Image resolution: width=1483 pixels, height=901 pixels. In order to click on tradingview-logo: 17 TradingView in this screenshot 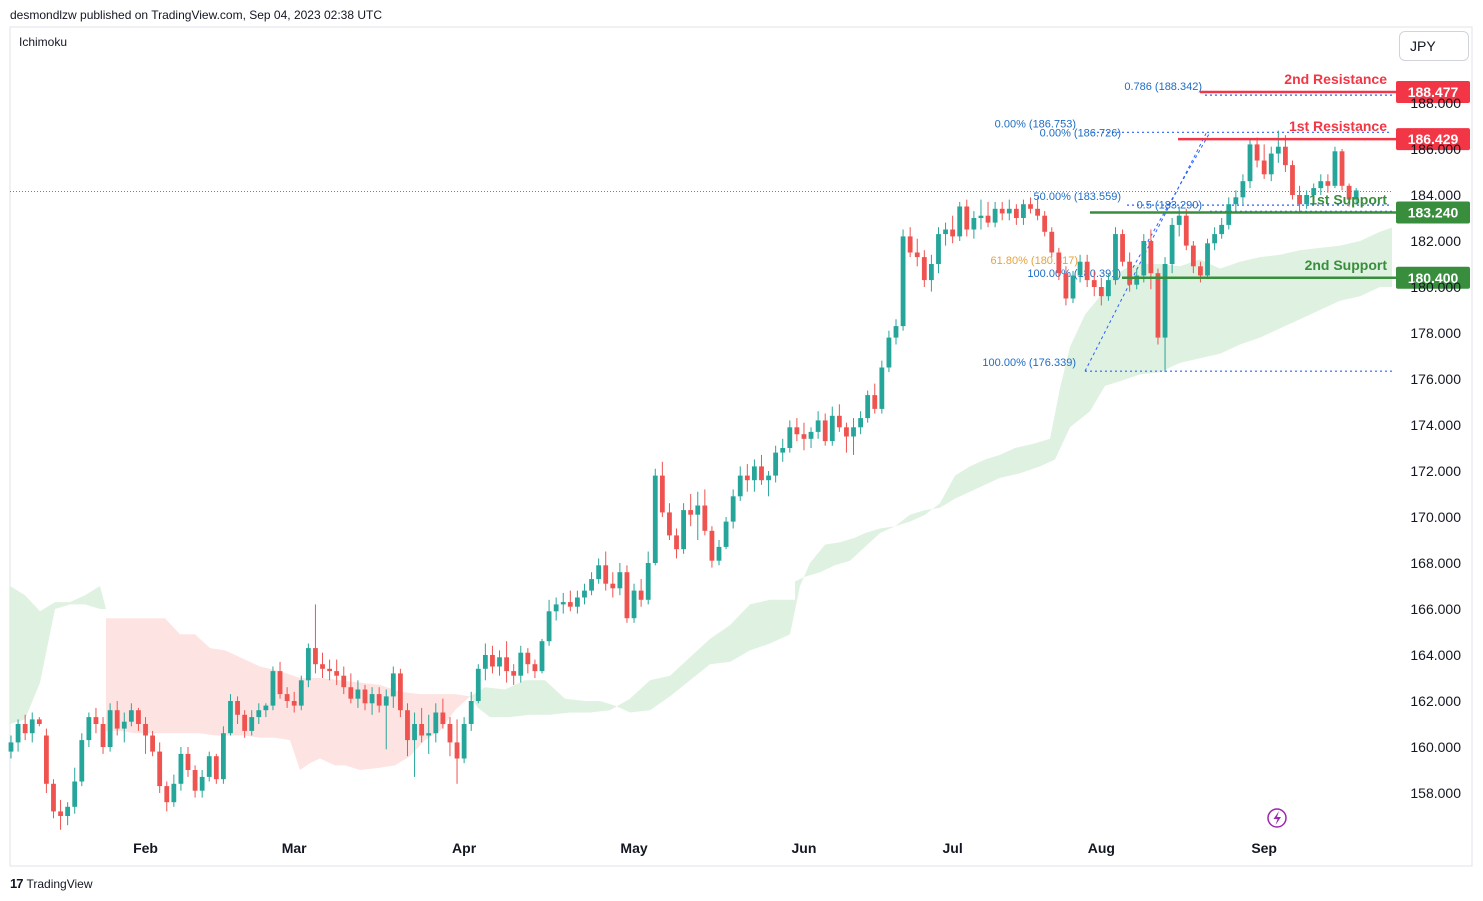, I will do `click(51, 883)`.